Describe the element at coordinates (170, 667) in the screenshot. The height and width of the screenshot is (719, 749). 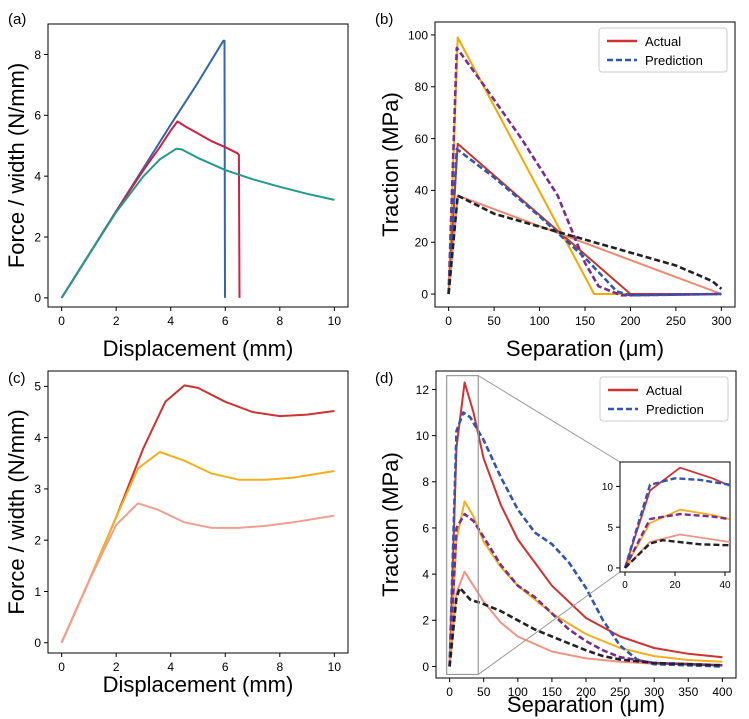
I see `x-tick-label: 4` at that location.